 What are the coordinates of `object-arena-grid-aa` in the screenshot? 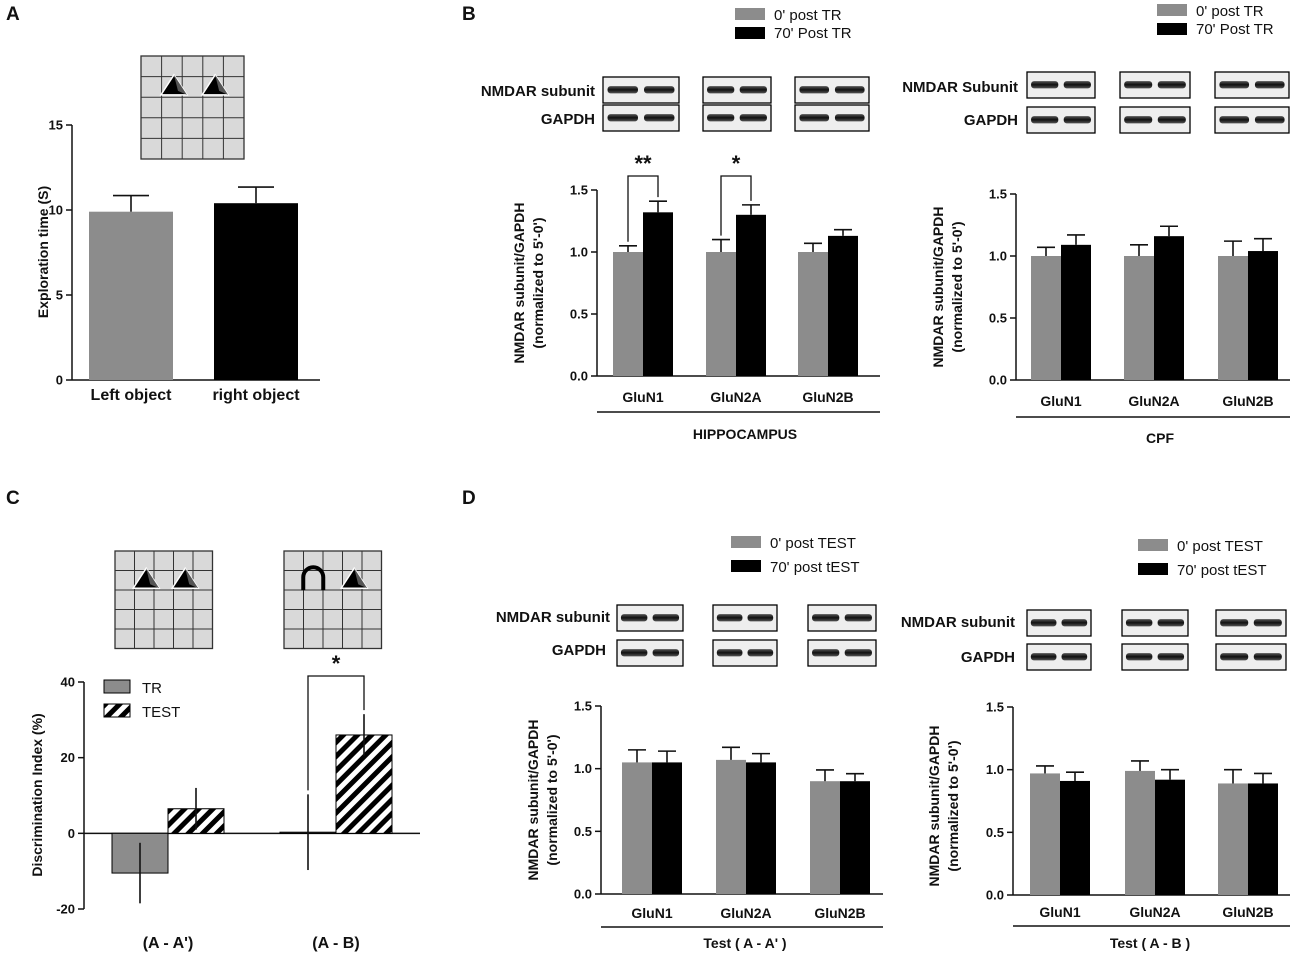 It's located at (164, 600).